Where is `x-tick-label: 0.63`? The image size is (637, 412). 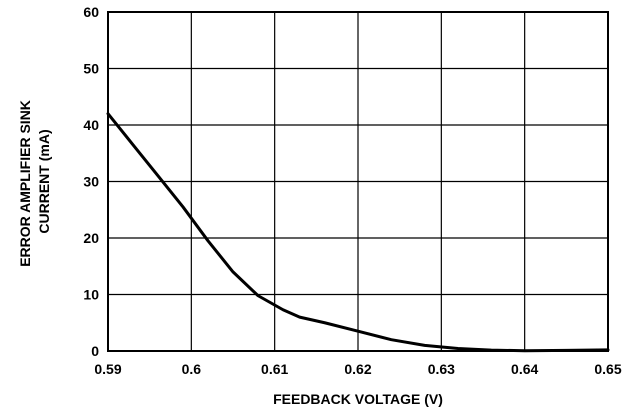 x-tick-label: 0.63 is located at coordinates (441, 369).